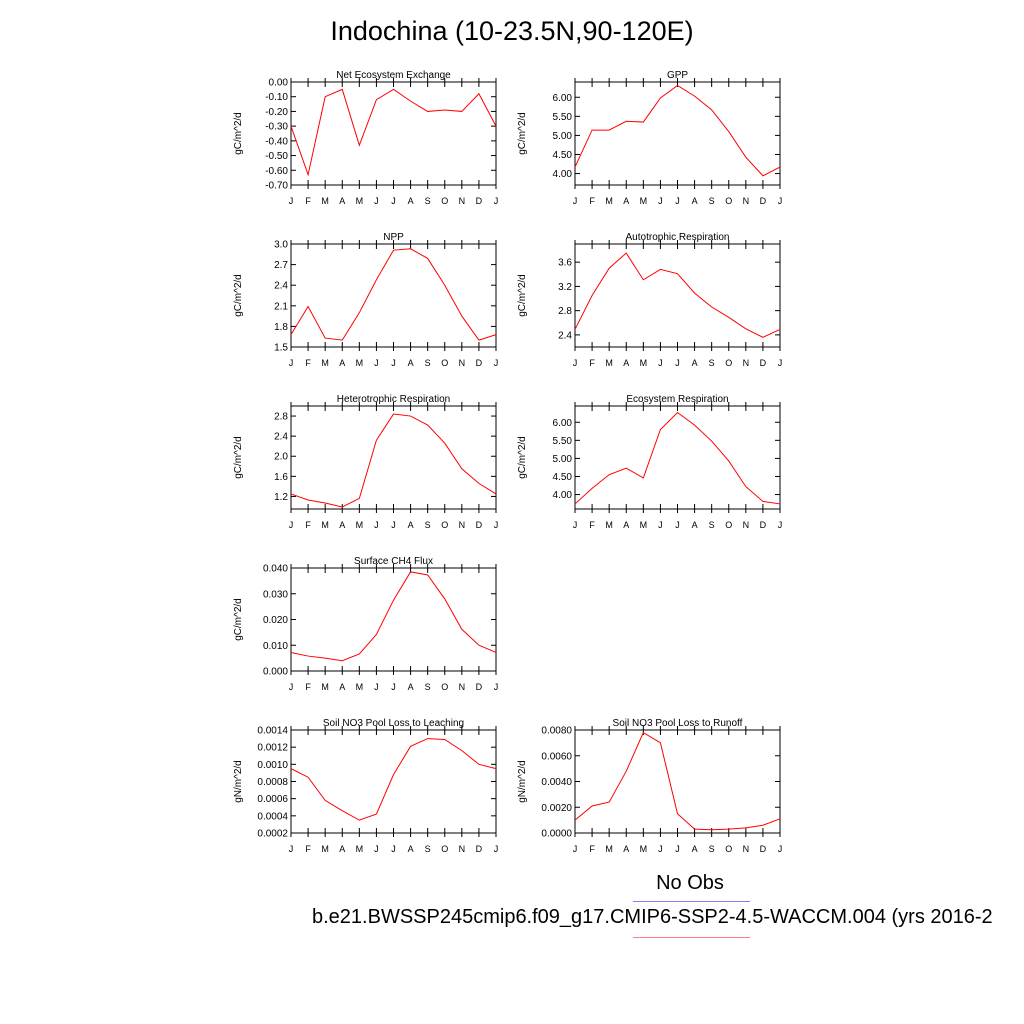 This screenshot has height=1024, width=1024. I want to click on y-tick-label: 0.0014, so click(272, 731).